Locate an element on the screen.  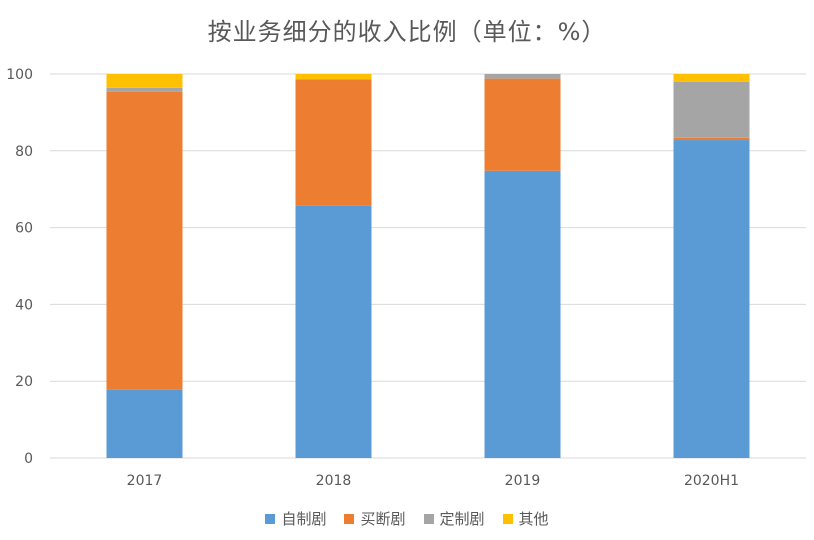
legend-item-series-2: 定制剧 is located at coordinates (454, 518).